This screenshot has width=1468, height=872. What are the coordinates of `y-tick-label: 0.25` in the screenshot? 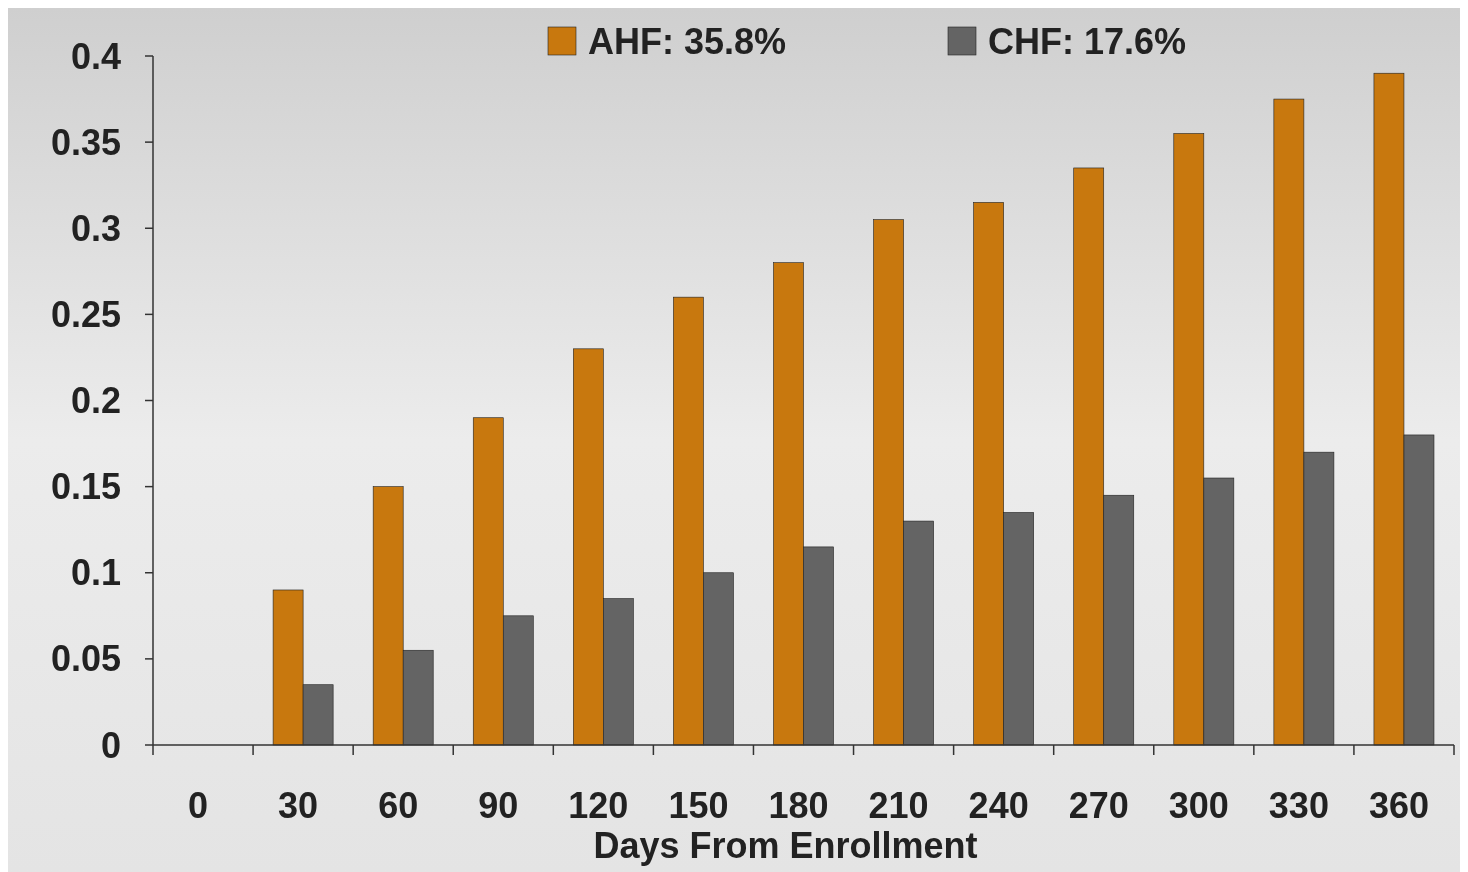 It's located at (85, 314).